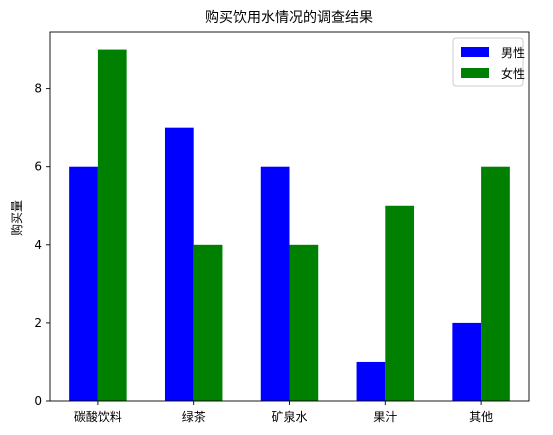  What do you see at coordinates (38, 89) in the screenshot?
I see `y-tick-label-4: 8` at bounding box center [38, 89].